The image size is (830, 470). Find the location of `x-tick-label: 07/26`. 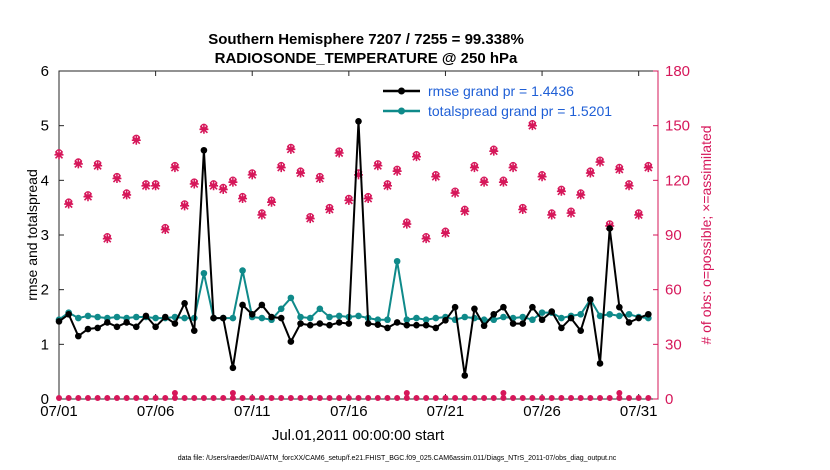

x-tick-label: 07/26 is located at coordinates (542, 411).